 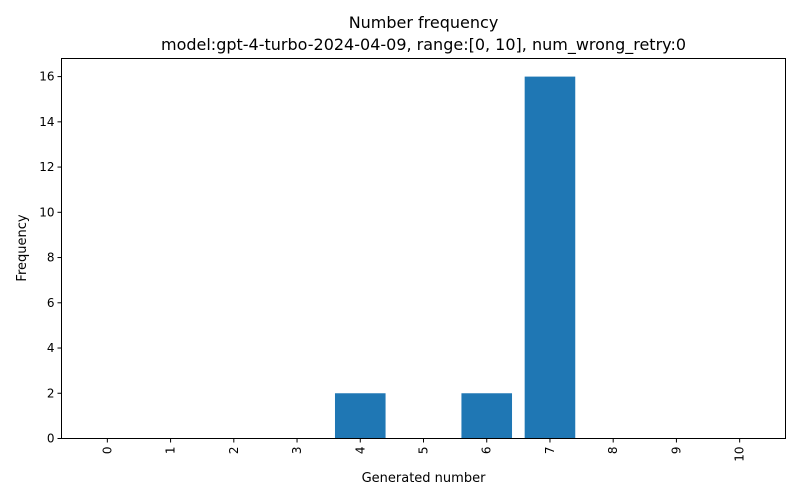 I want to click on x-tick-label: 10, so click(x=740, y=454).